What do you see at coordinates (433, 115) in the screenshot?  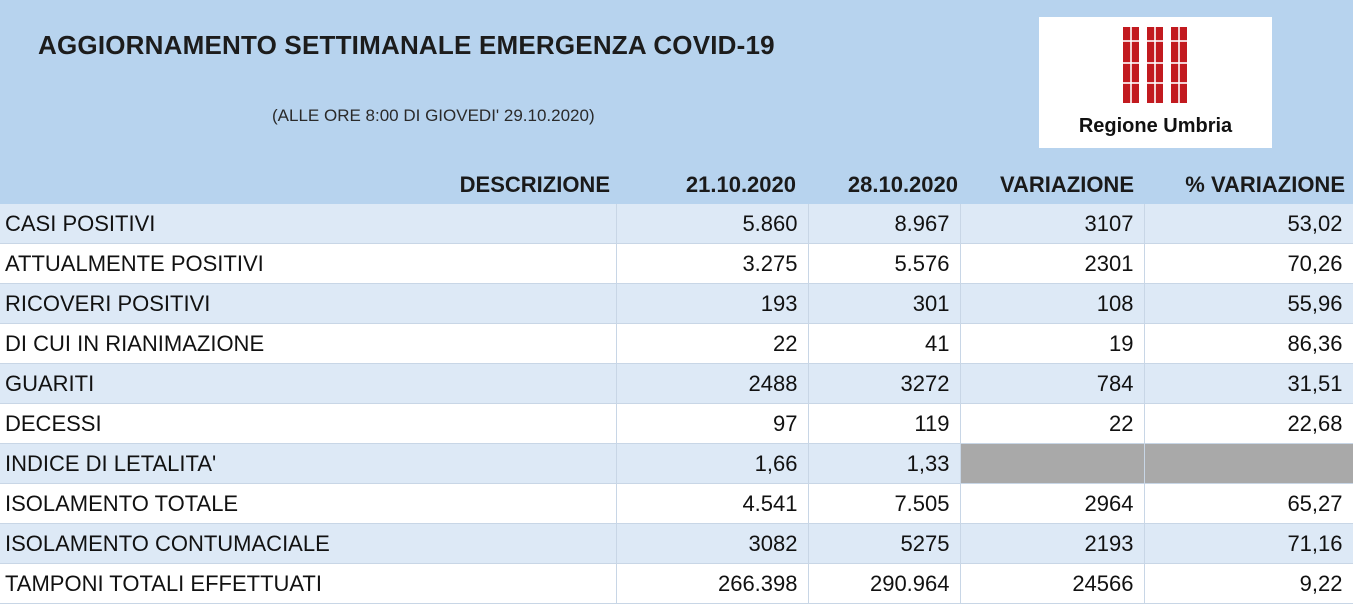 I see `page-subtitle: (ALLE ORE 8:00 DI GIOVEDI' 29.10.2020)` at bounding box center [433, 115].